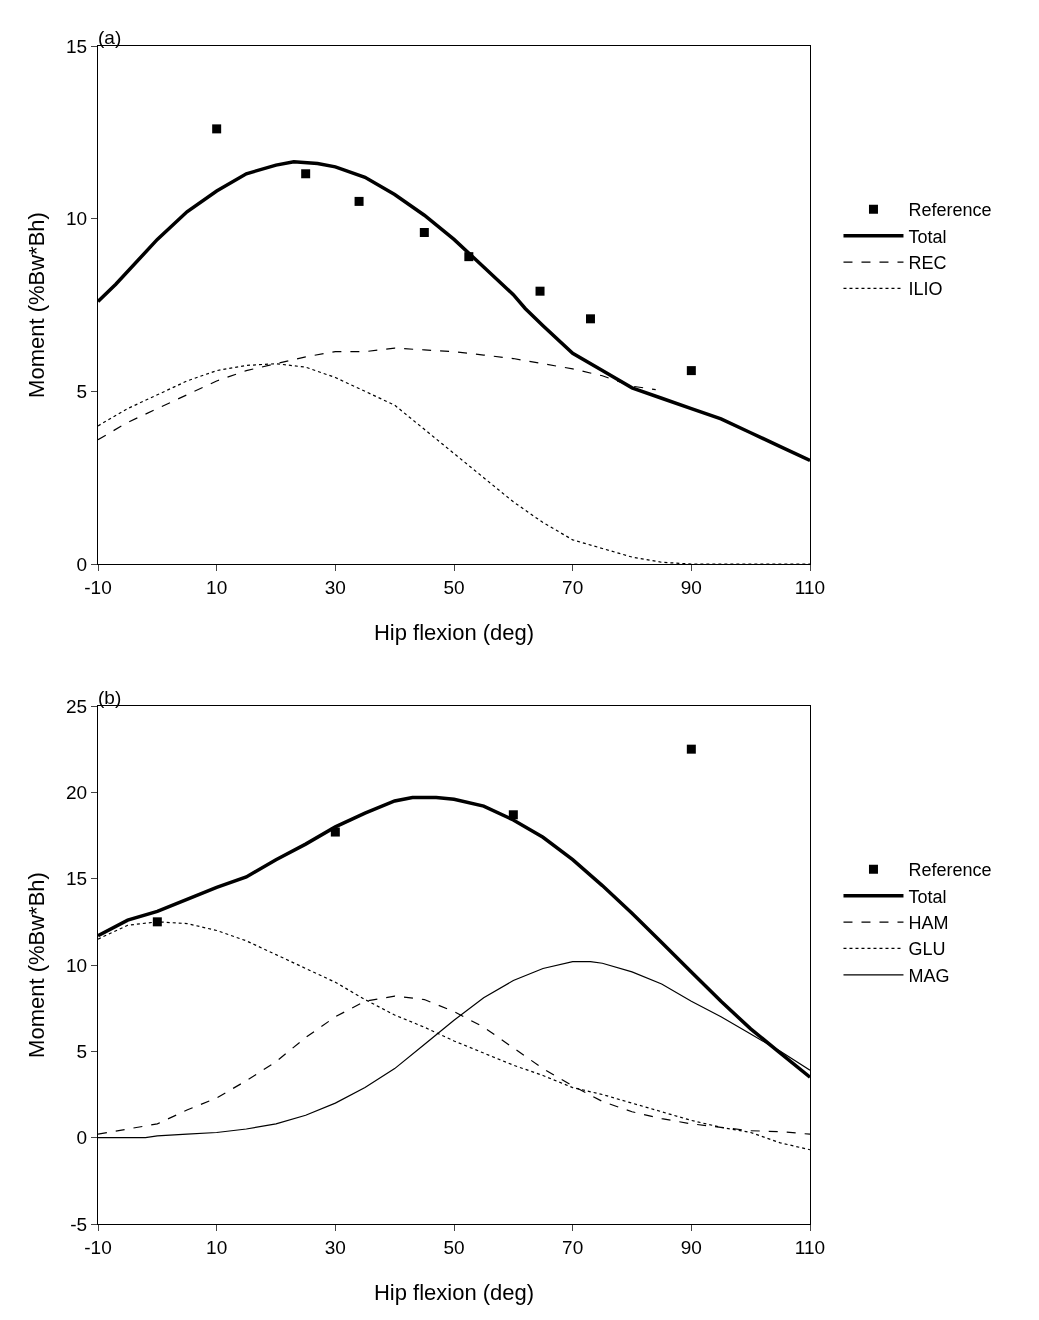 This screenshot has width=1039, height=1320. I want to click on legend-label: REC, so click(927, 263).